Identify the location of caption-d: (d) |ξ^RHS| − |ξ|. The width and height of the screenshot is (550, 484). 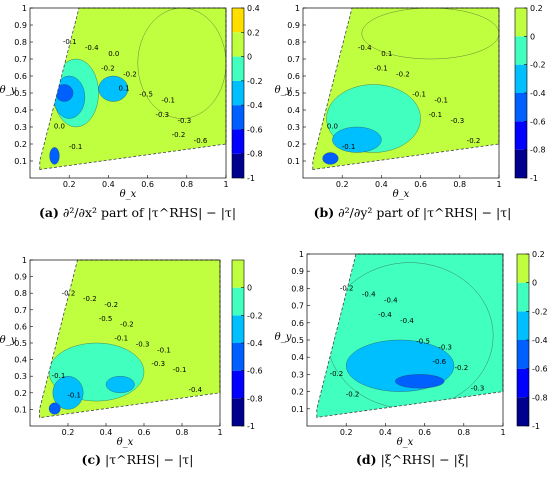
(412, 459).